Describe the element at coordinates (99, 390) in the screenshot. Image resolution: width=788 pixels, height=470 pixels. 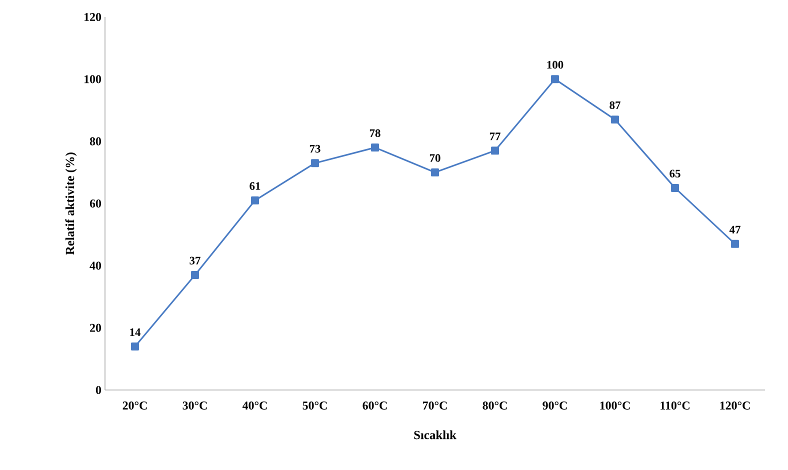
I see `y-tick-label: 0` at that location.